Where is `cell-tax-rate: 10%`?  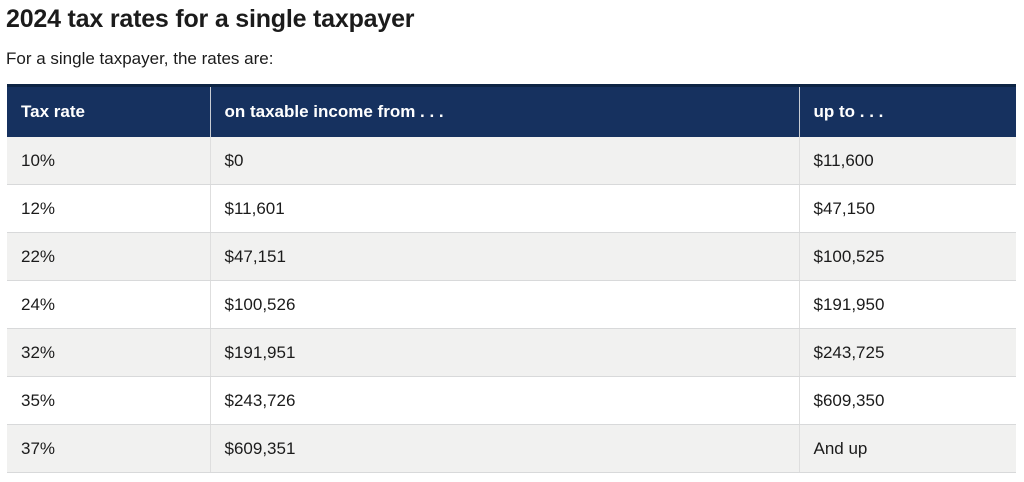 cell-tax-rate: 10% is located at coordinates (108, 161).